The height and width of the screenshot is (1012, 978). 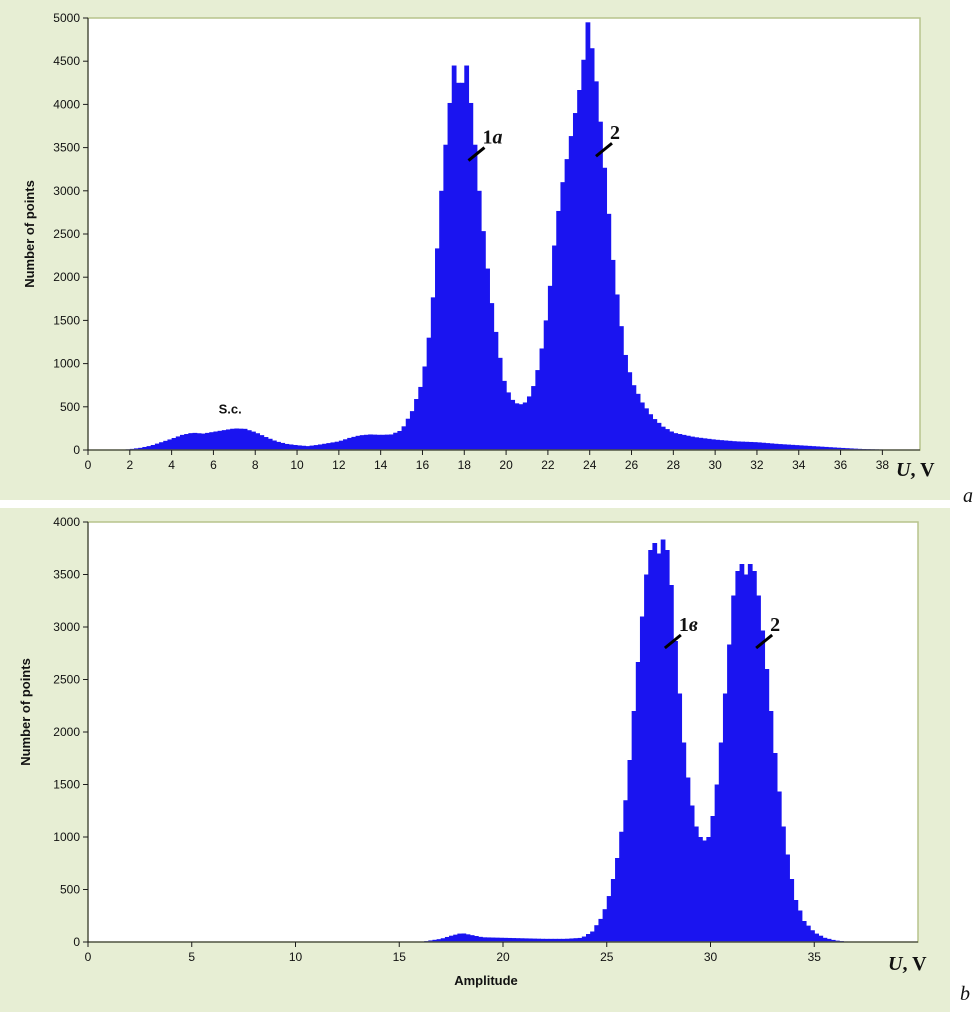 What do you see at coordinates (66, 837) in the screenshot?
I see `panel-b-y-tick-label: 1000` at bounding box center [66, 837].